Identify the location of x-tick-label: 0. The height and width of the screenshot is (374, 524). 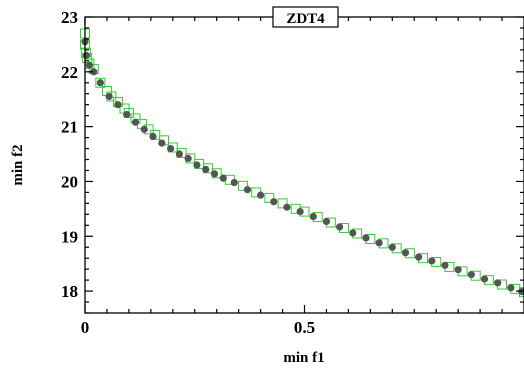
(85, 327).